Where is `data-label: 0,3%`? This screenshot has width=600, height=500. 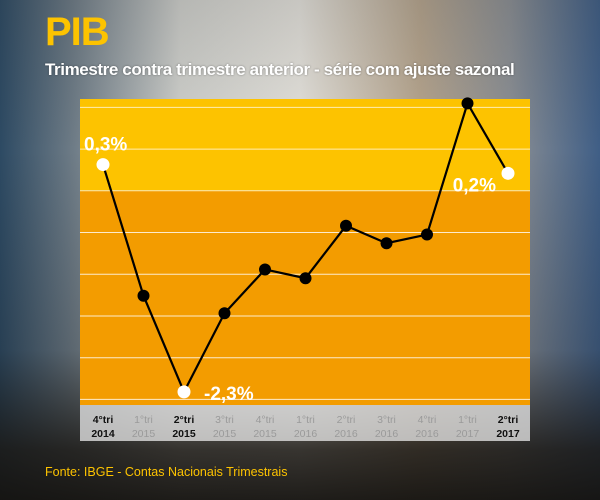 data-label: 0,3% is located at coordinates (105, 145).